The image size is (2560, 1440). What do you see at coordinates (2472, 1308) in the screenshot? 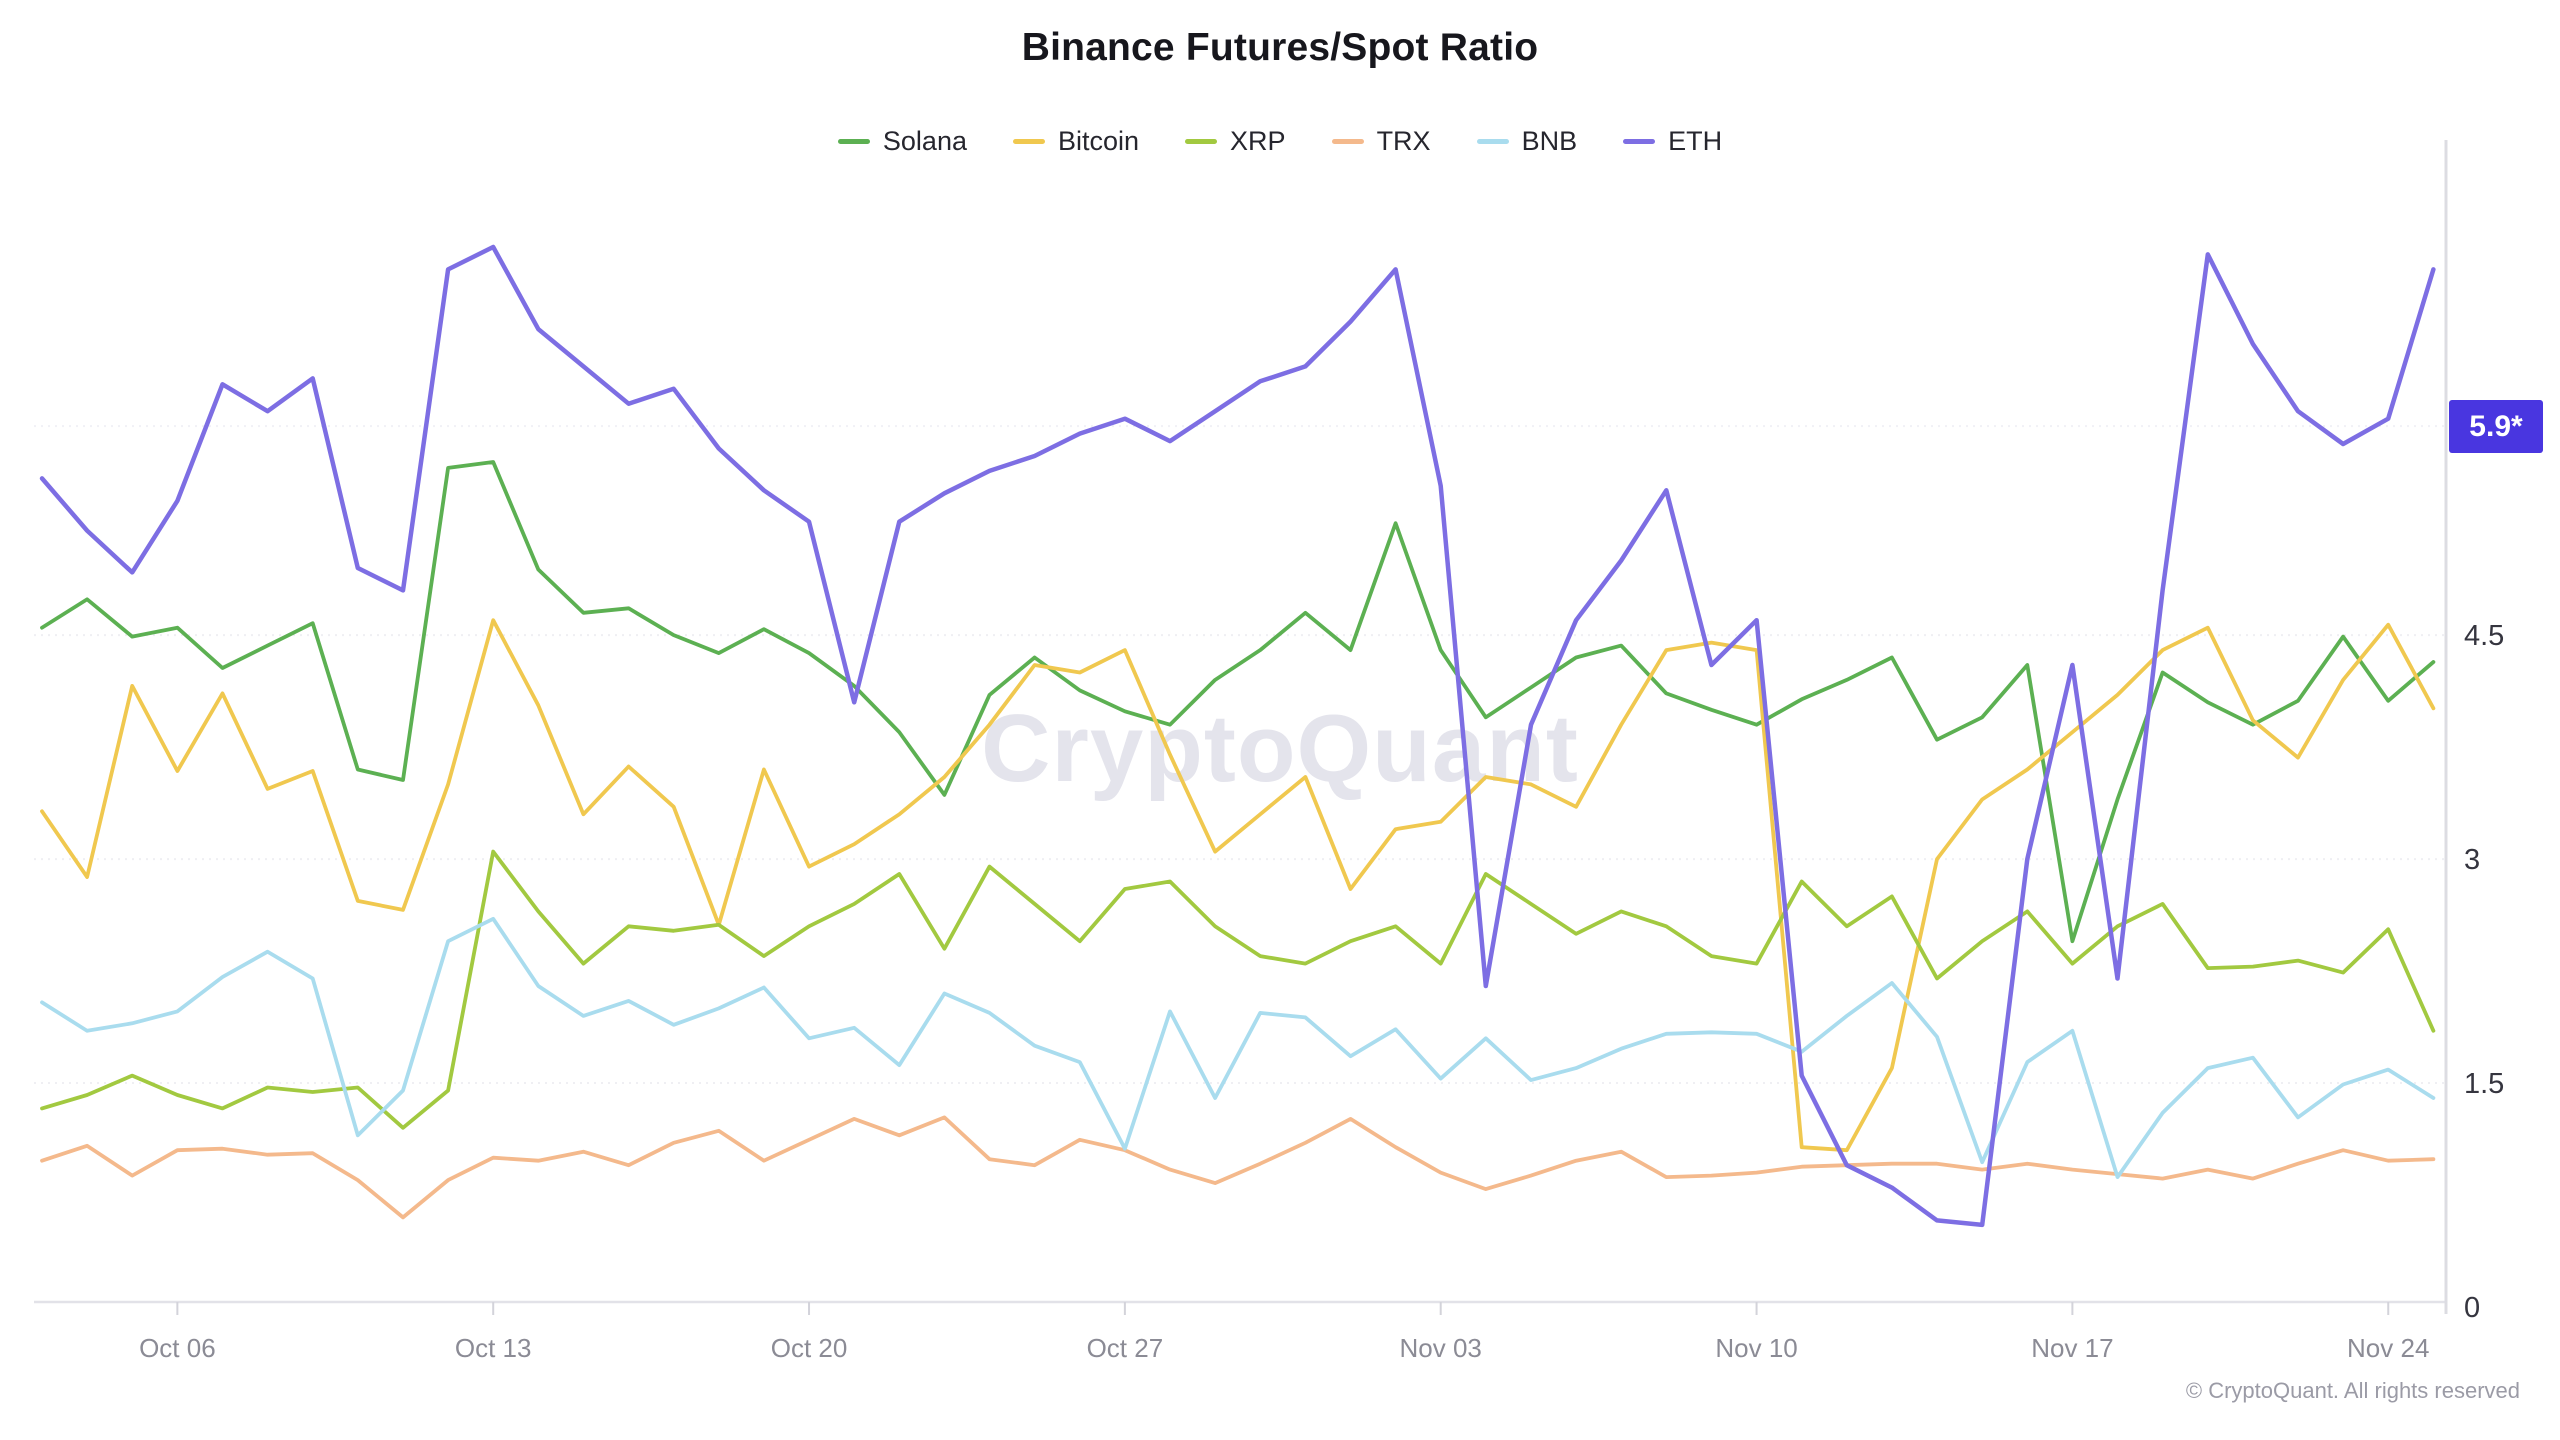
I see `y-tick-label: 0` at bounding box center [2472, 1308].